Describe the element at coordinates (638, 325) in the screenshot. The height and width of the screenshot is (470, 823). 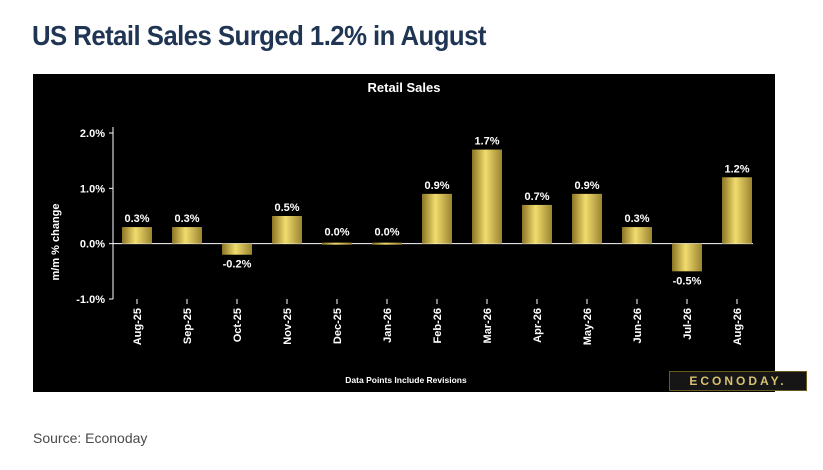
I see `x-tick-label: Jun-26` at that location.